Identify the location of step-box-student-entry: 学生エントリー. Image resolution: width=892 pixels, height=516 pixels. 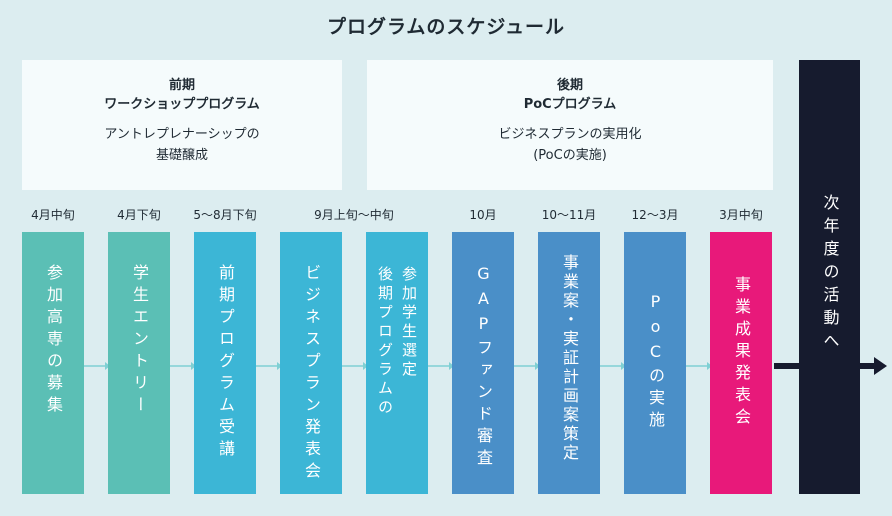
(139, 363).